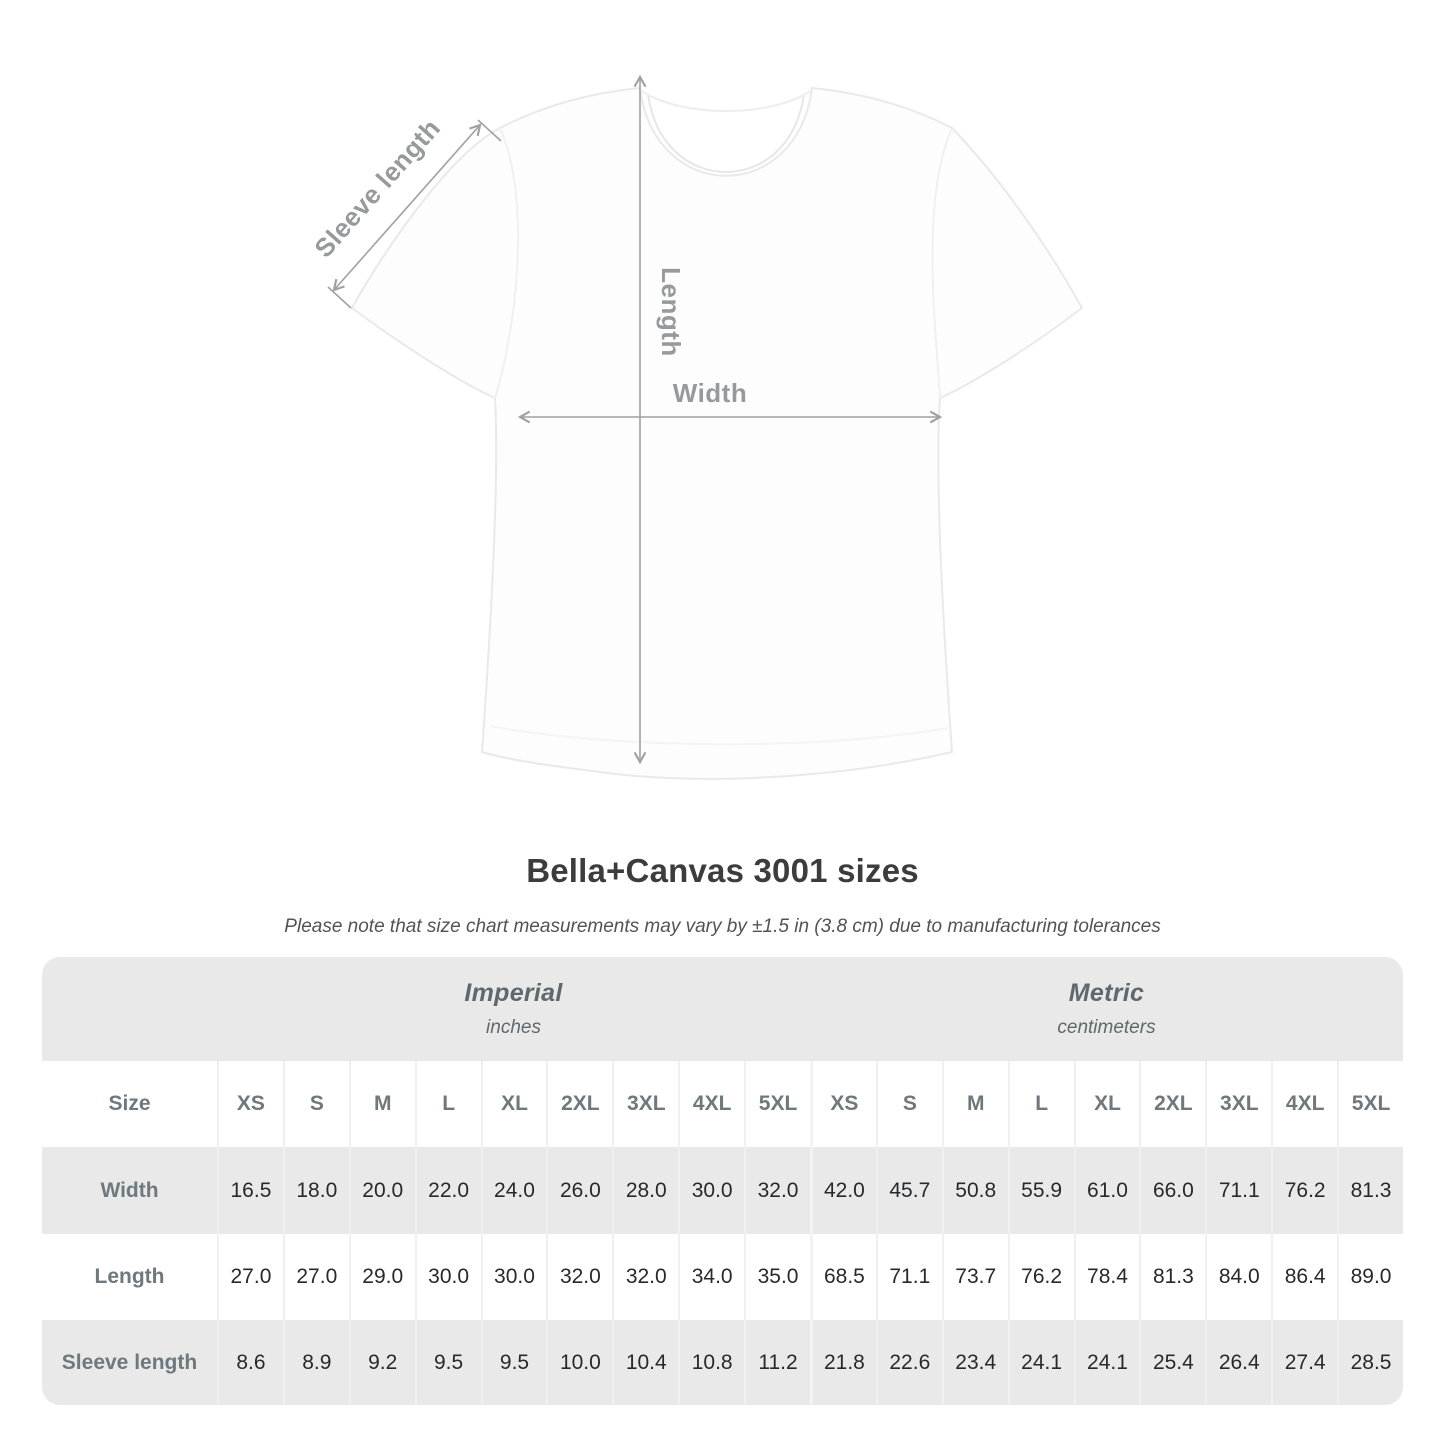 The image size is (1445, 1445). Describe the element at coordinates (513, 1277) in the screenshot. I see `length-in-xl: 30.0` at that location.